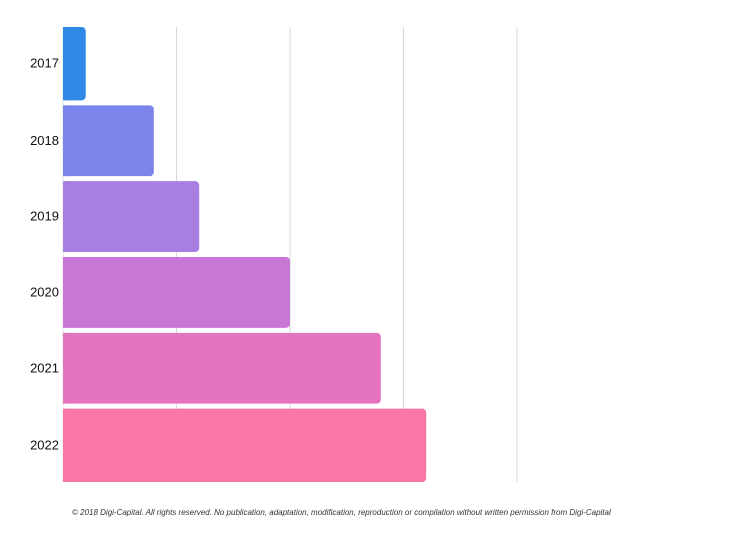 The height and width of the screenshot is (539, 748). What do you see at coordinates (44, 63) in the screenshot?
I see `category-label-2017: 2017` at bounding box center [44, 63].